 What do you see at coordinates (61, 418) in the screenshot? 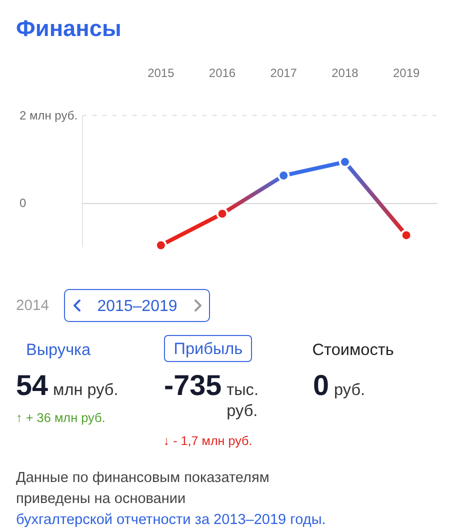
I see `text: ↑ + 36 млн руб.` at bounding box center [61, 418].